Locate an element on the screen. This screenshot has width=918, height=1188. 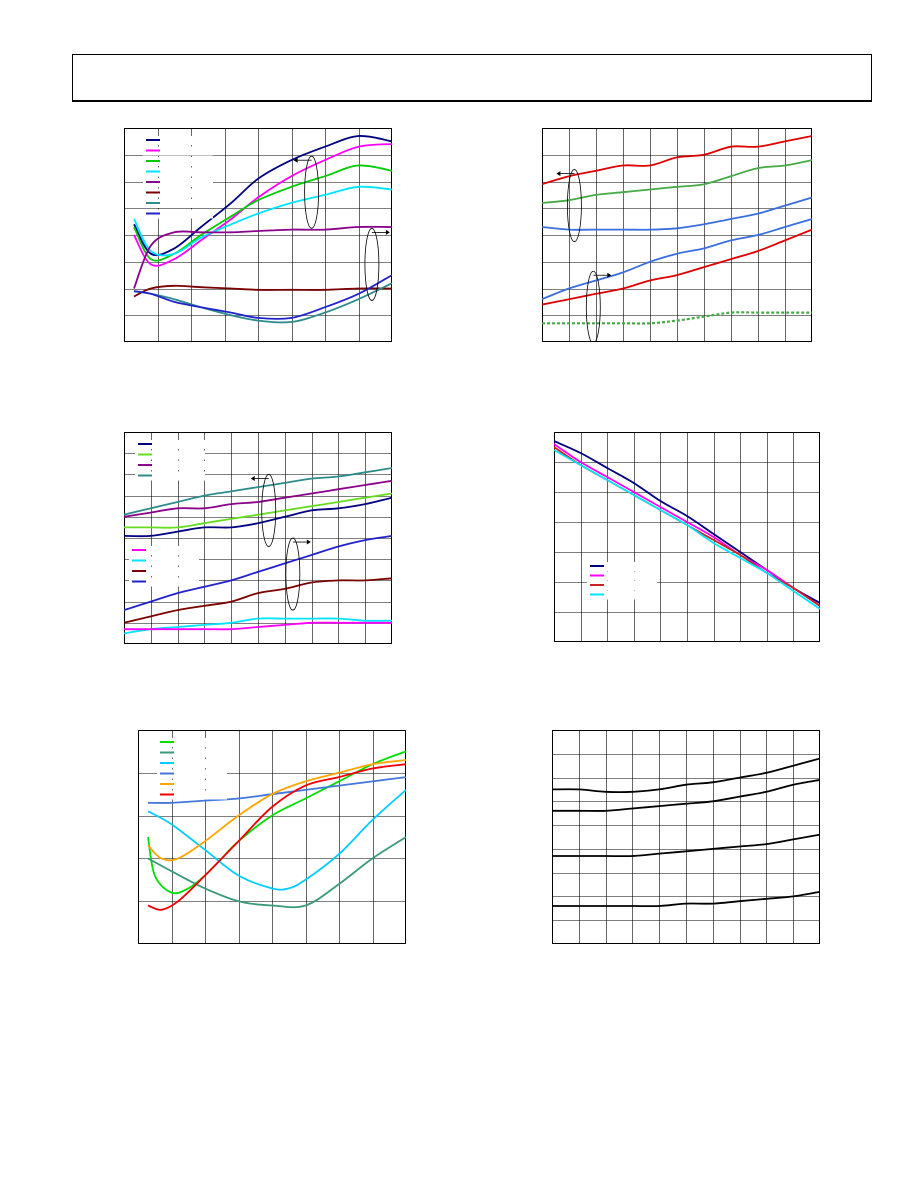
page-header-box is located at coordinates (472, 78).